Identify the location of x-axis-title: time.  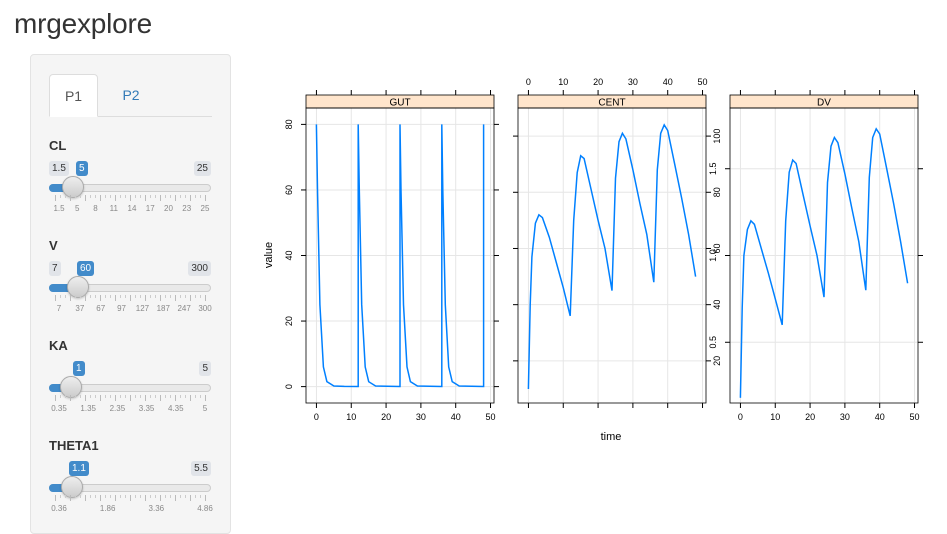
(611, 437).